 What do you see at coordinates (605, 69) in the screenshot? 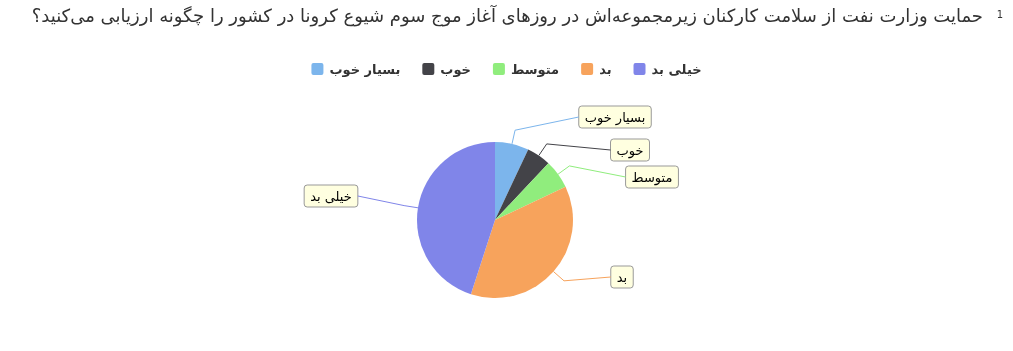
I see `legend-label: بد` at bounding box center [605, 69].